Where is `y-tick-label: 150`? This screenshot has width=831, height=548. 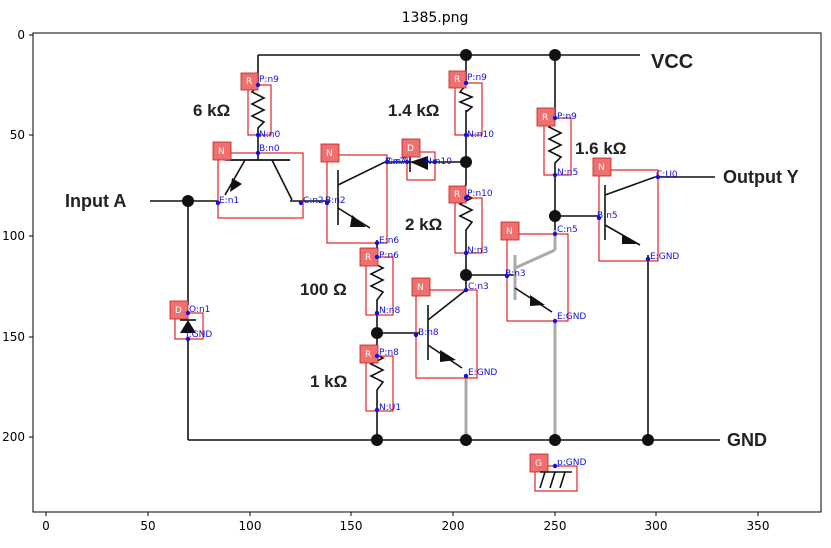 y-tick-label: 150 is located at coordinates (13, 337).